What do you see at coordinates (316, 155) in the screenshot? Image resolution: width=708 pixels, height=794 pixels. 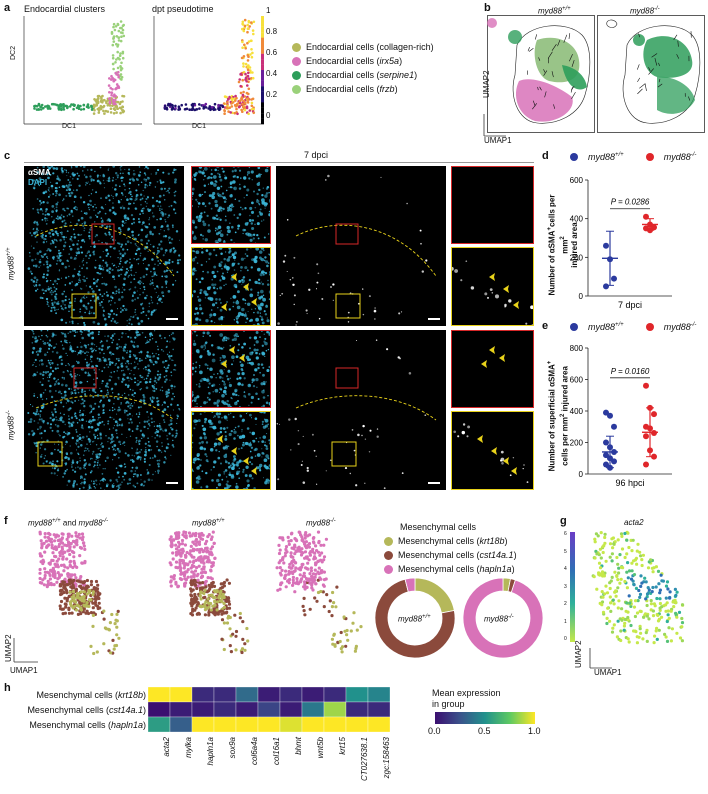 I see `c-header: 7 dpci` at bounding box center [316, 155].